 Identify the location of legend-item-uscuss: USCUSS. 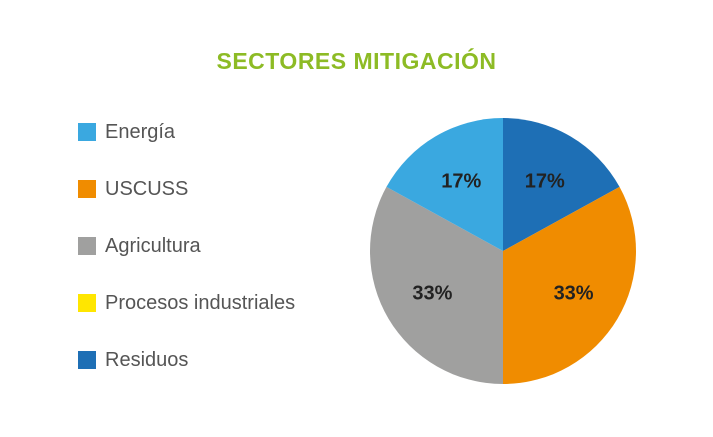
(186, 189).